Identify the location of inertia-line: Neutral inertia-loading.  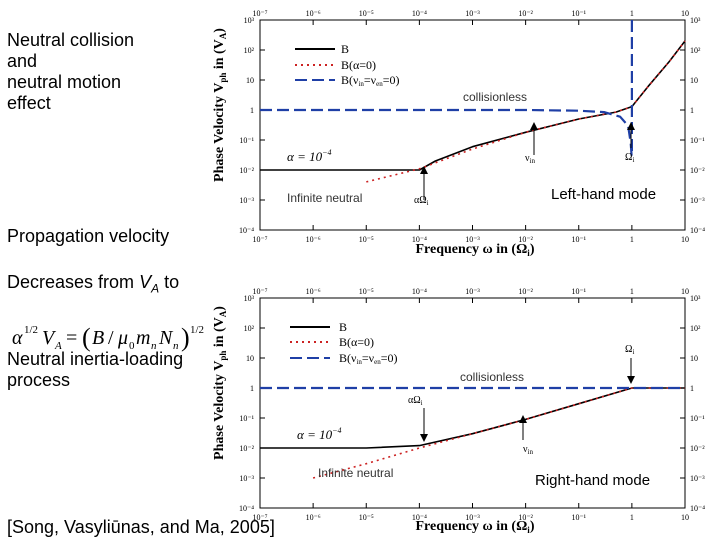
(95, 359).